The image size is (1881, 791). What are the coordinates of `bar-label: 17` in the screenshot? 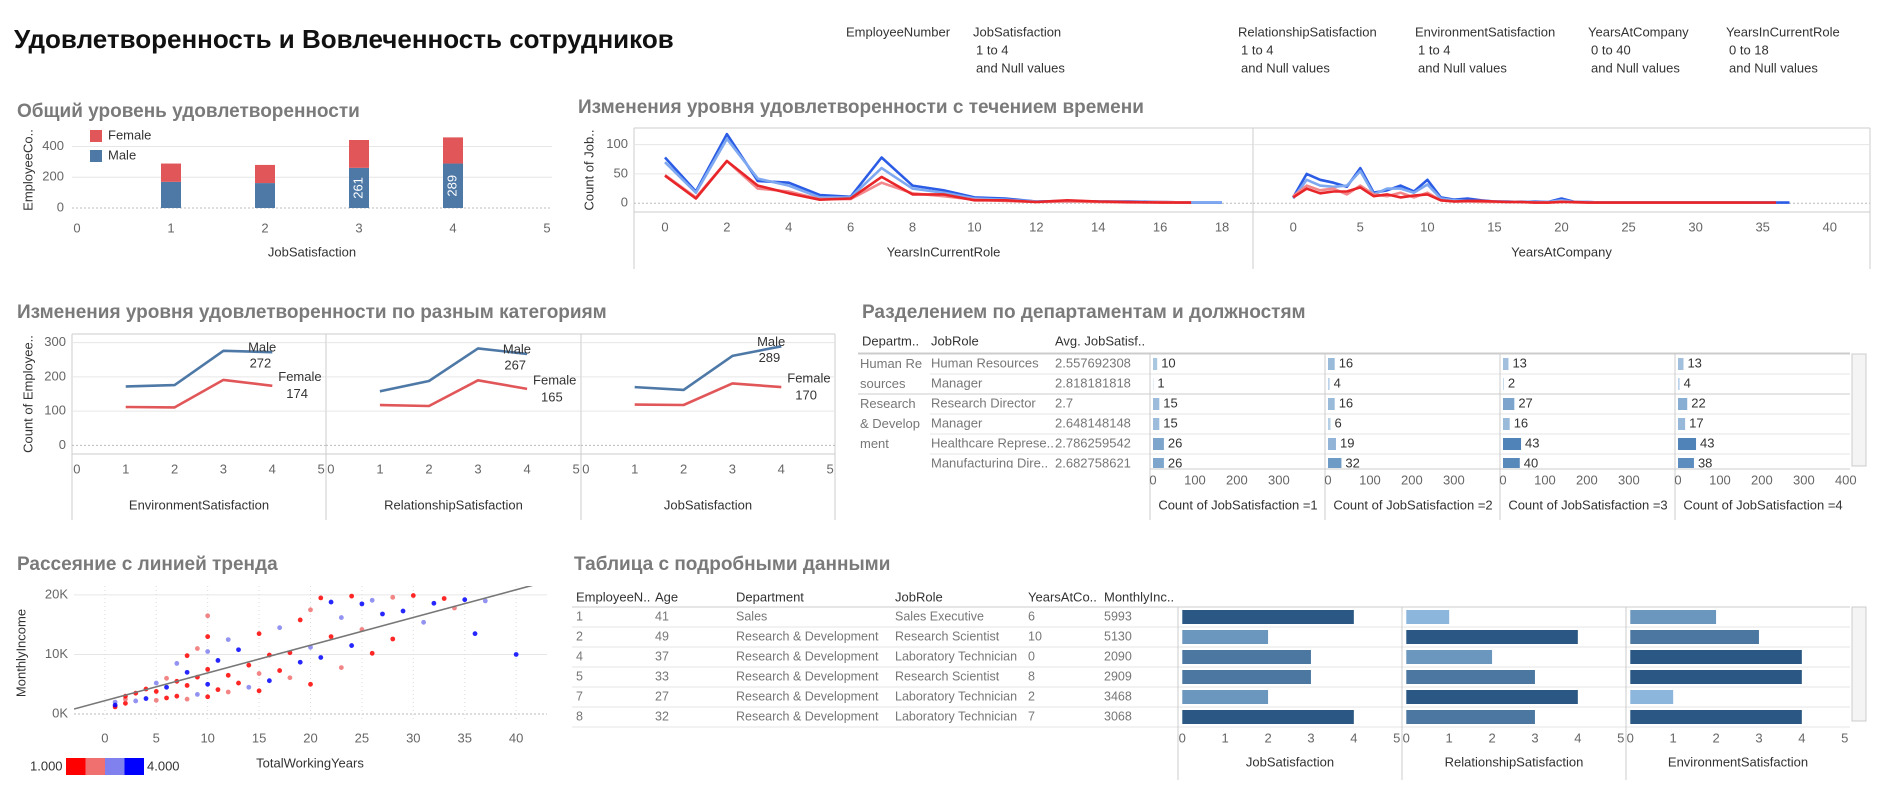 It's located at (1696, 422).